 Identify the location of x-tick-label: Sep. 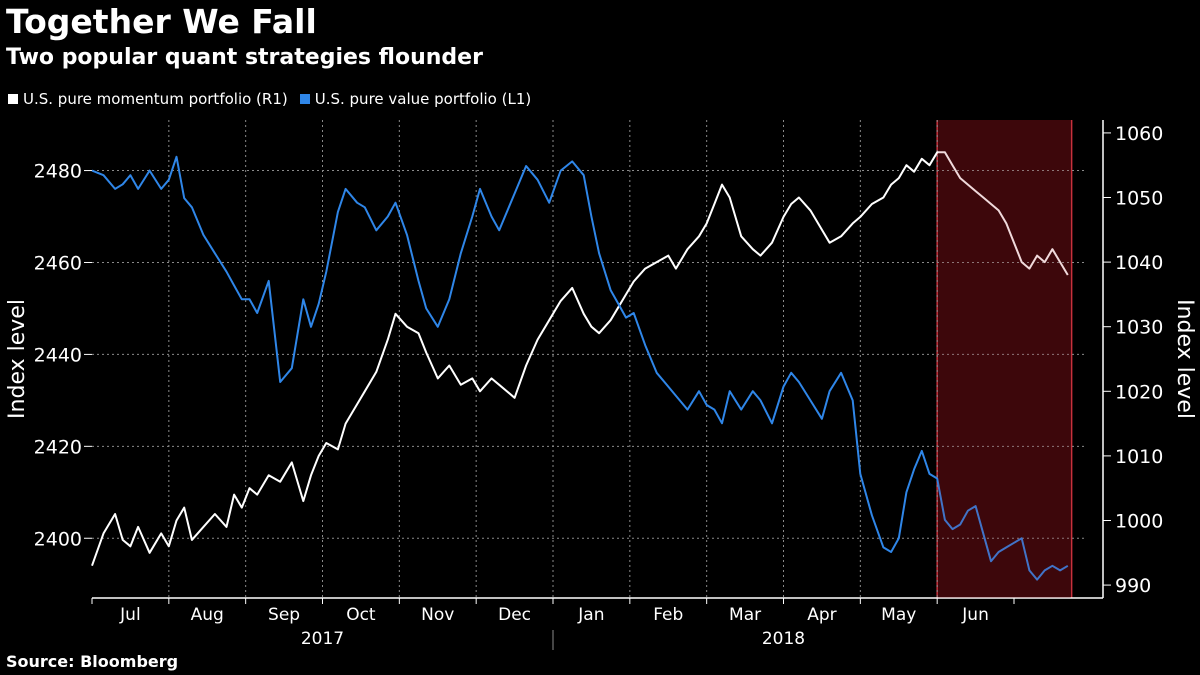
(284, 615).